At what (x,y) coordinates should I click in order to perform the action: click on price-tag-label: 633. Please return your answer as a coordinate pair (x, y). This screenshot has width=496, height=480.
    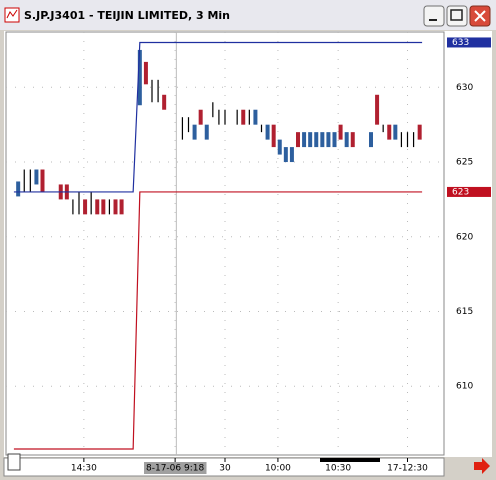
    Looking at the image, I should click on (460, 43).